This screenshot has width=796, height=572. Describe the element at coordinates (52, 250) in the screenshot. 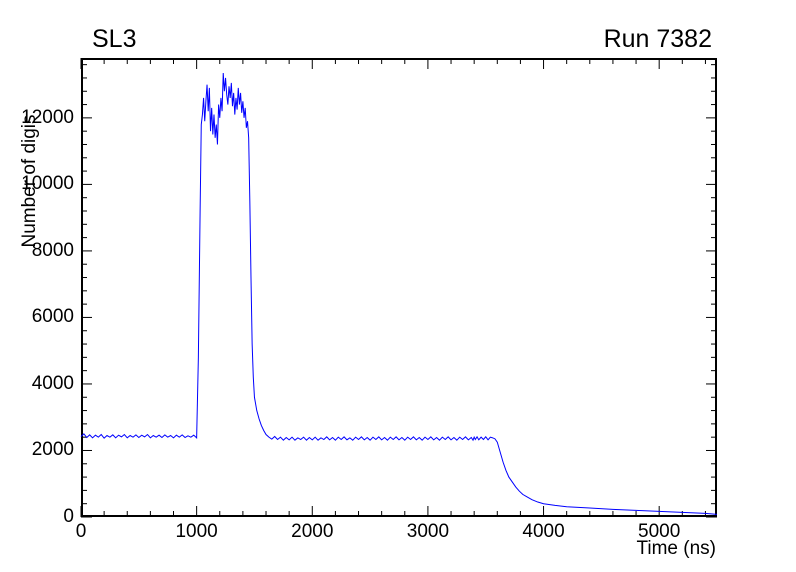

I see `y-tick-label-8000: 8000` at that location.